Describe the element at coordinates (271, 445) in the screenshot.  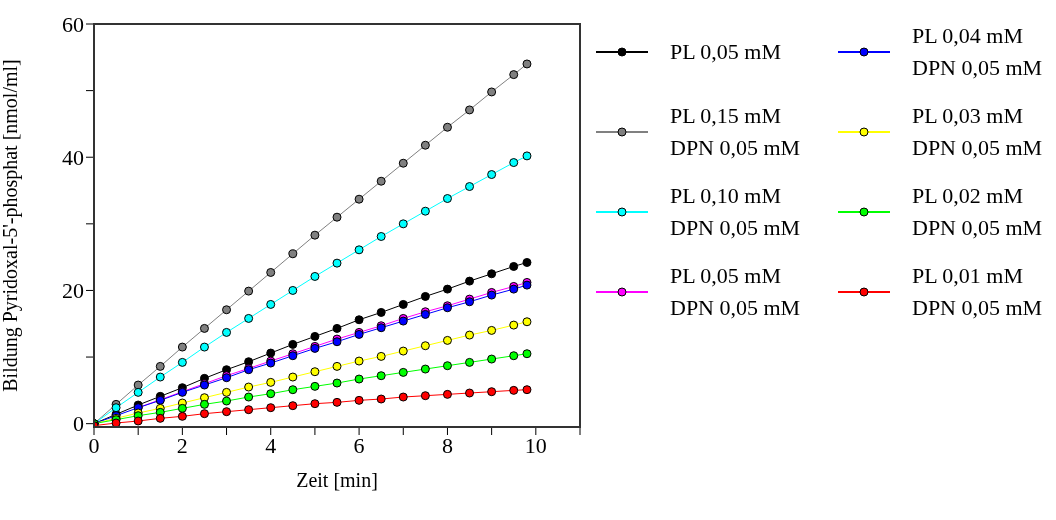
I see `x-tick-label: 4` at that location.